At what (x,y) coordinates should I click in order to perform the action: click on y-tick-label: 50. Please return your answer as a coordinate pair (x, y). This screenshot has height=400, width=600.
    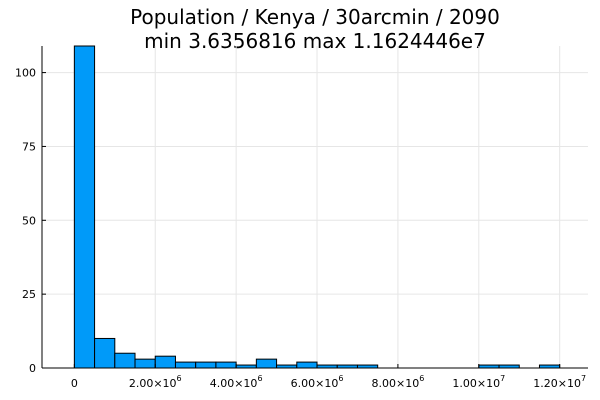
    Looking at the image, I should click on (29, 220).